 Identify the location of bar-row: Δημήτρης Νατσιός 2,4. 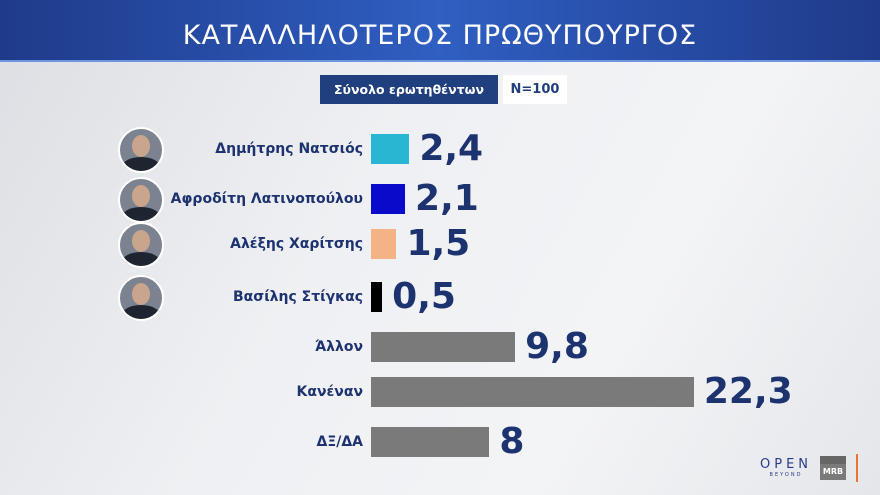
(440, 150).